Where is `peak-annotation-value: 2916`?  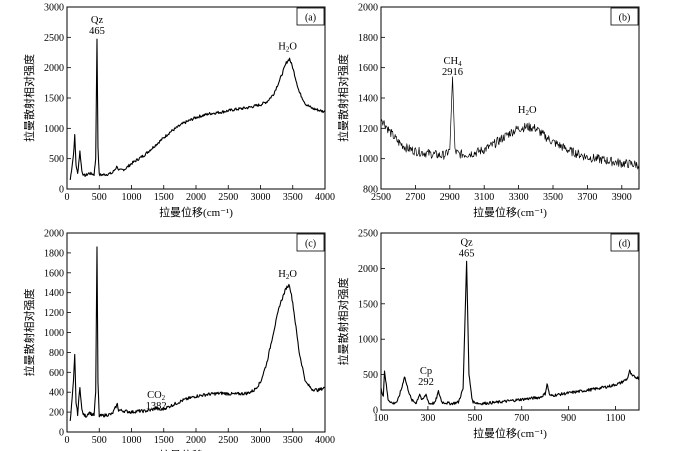
peak-annotation-value: 2916 is located at coordinates (452, 72).